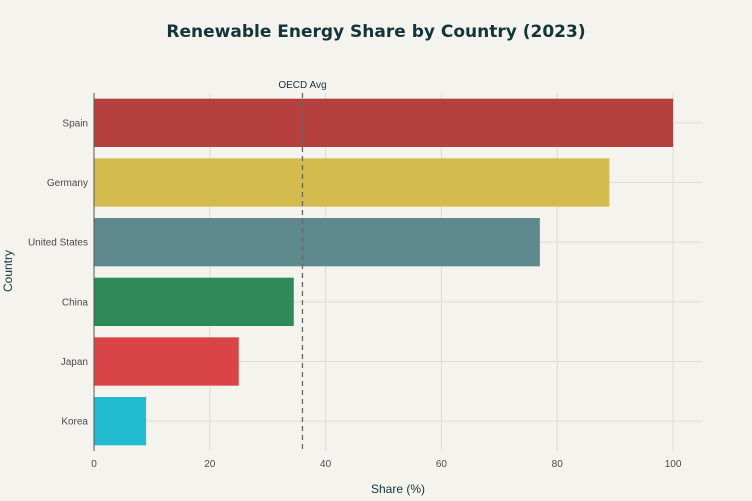  I want to click on y-axis-title: Country, so click(8, 271).